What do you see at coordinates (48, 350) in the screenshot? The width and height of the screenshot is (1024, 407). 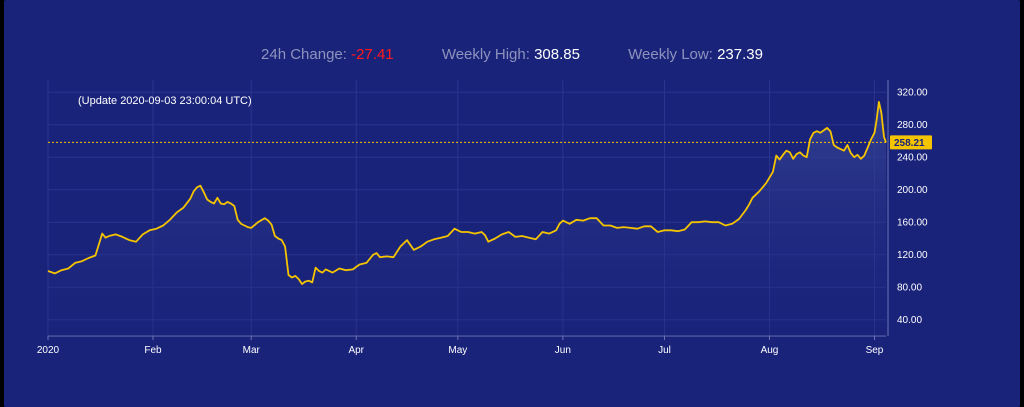 I see `x-tick-label: 2020` at bounding box center [48, 350].